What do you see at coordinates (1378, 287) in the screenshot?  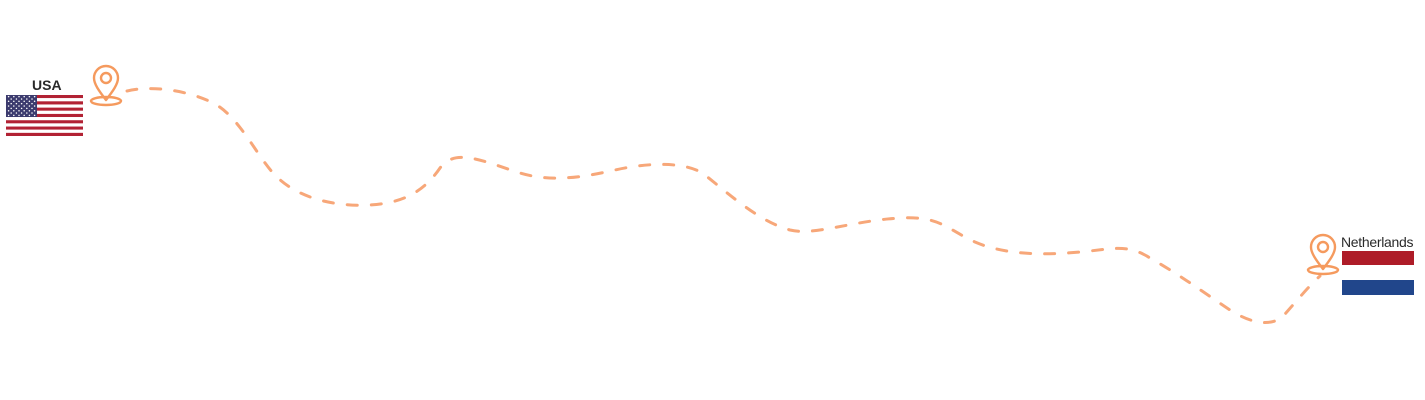 I see `netherlands-flag-blue-stripe` at bounding box center [1378, 287].